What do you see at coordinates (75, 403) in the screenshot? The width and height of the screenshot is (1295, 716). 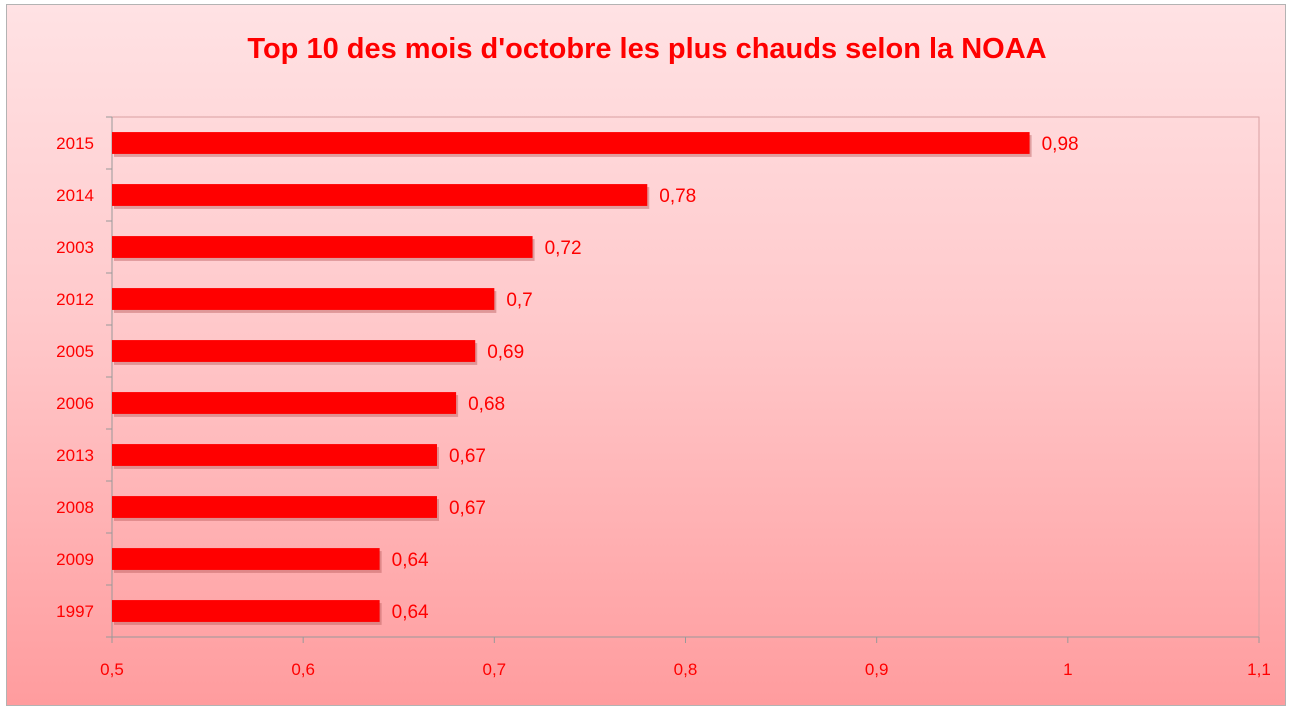 I see `category-label: 2006` at bounding box center [75, 403].